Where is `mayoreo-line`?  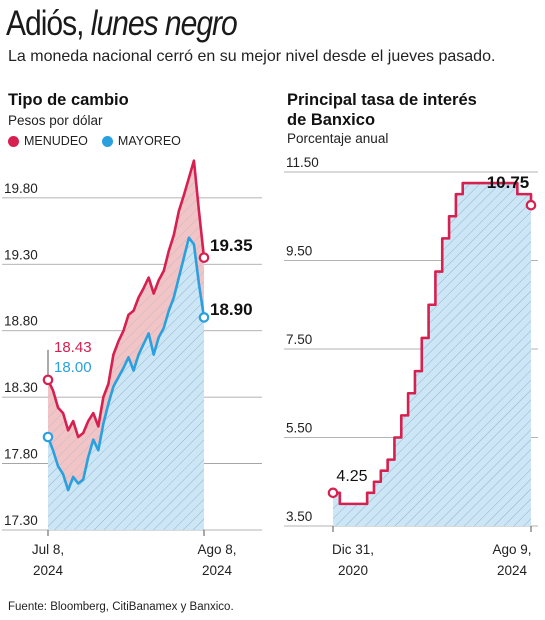 mayoreo-line is located at coordinates (126, 364).